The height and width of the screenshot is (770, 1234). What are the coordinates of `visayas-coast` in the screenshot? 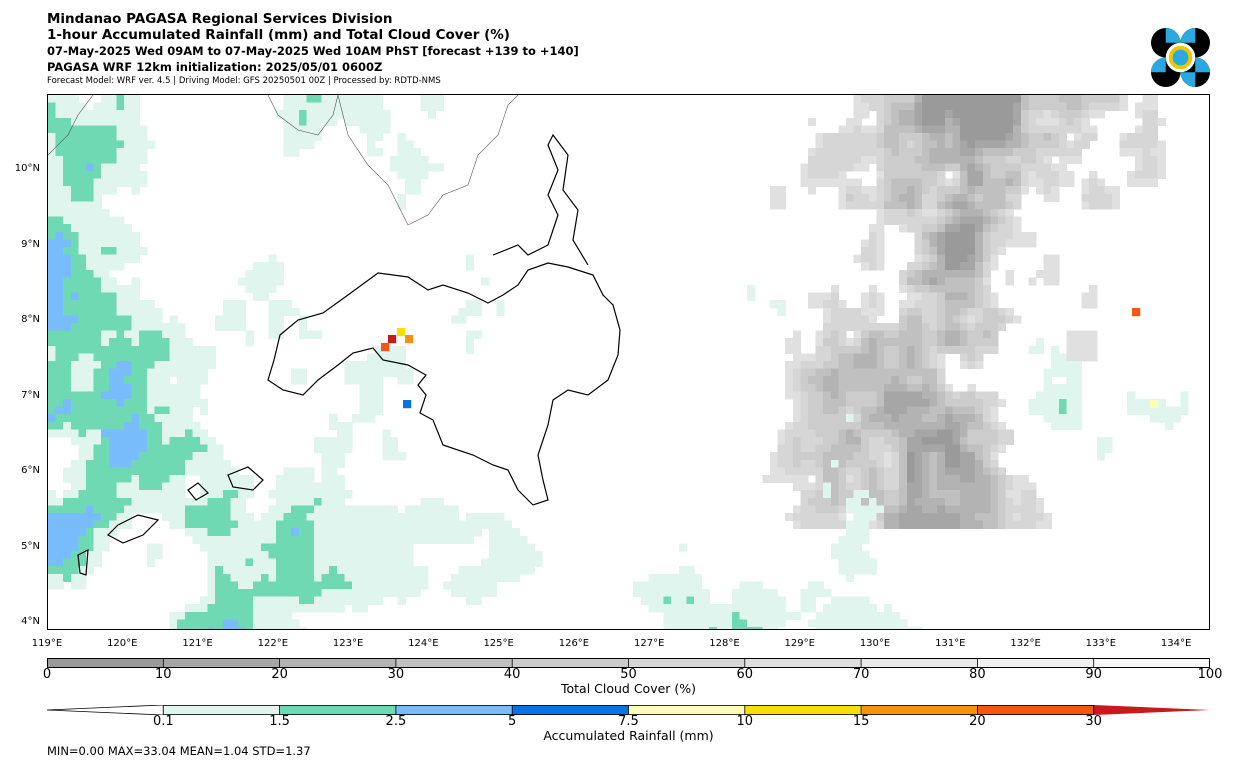 It's located at (283, 160).